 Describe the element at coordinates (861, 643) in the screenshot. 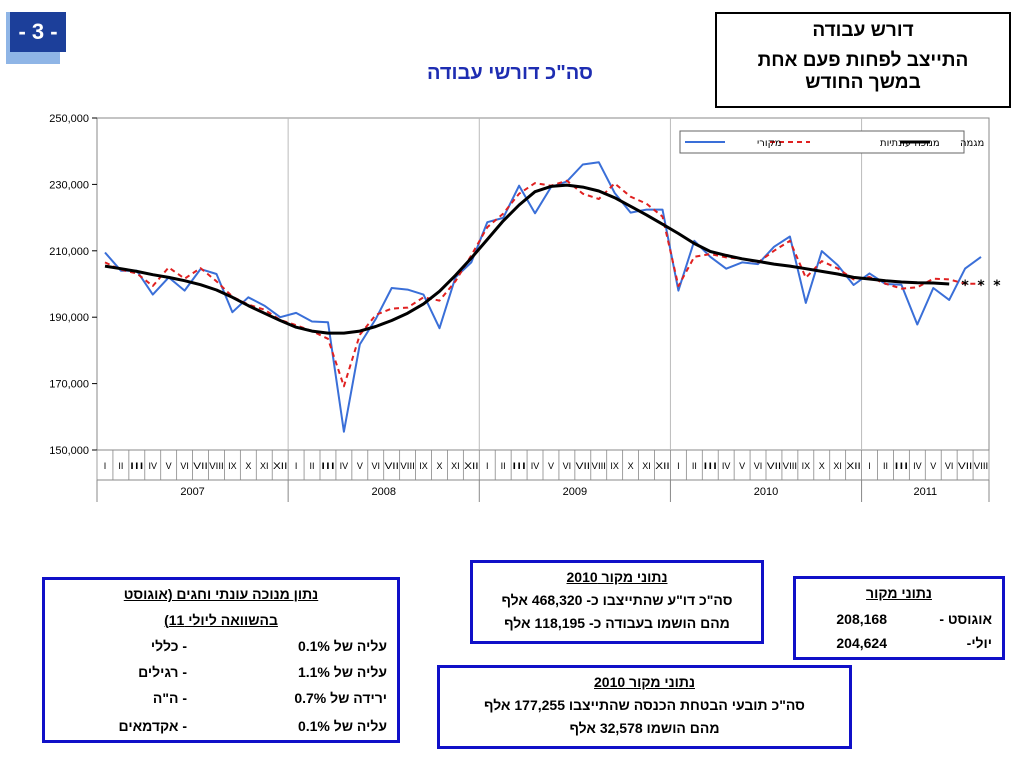

I see `source-current-value: 204,624` at that location.